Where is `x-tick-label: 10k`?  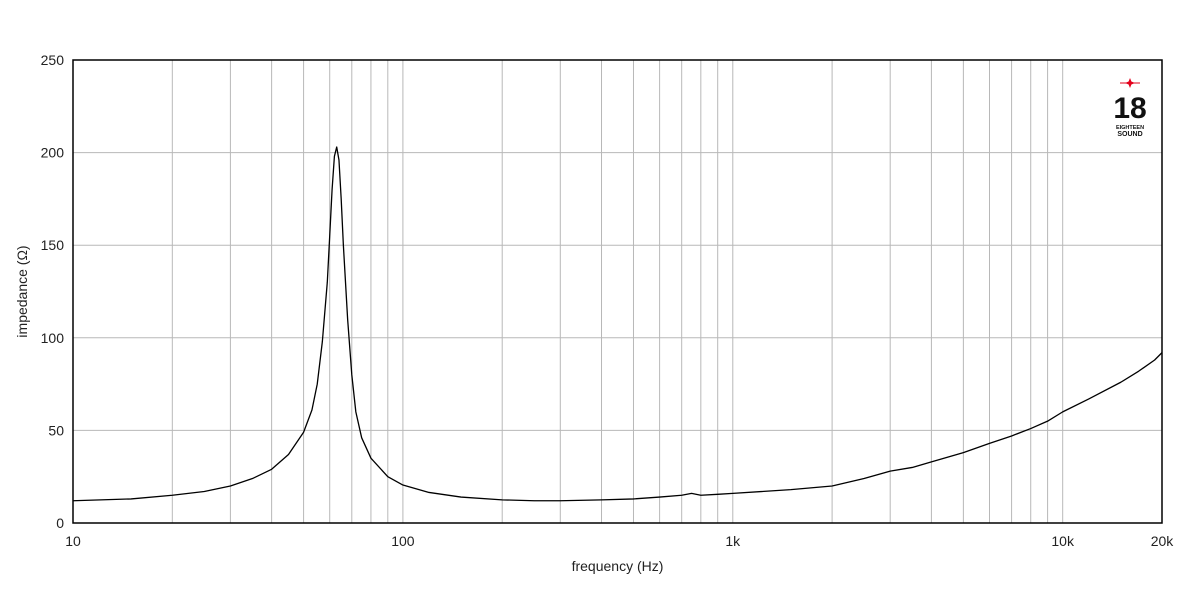
x-tick-label: 10k is located at coordinates (1063, 541).